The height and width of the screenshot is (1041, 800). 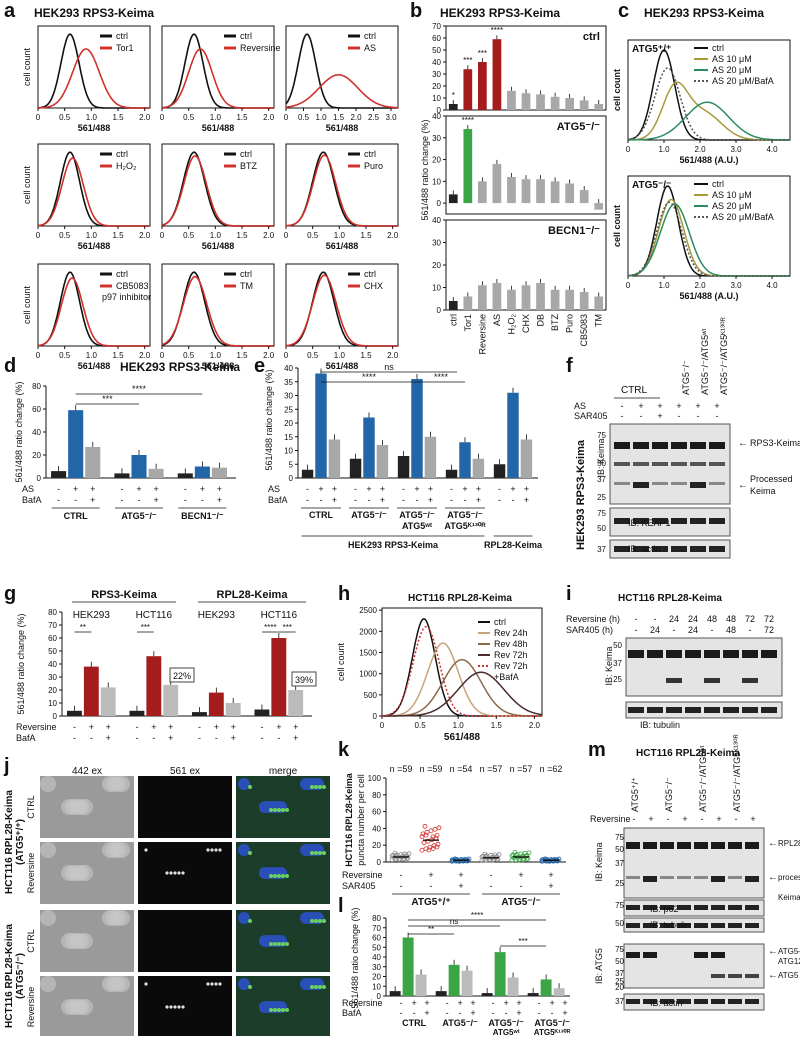 I want to click on x-tick-label: 1.5, so click(x=118, y=355).